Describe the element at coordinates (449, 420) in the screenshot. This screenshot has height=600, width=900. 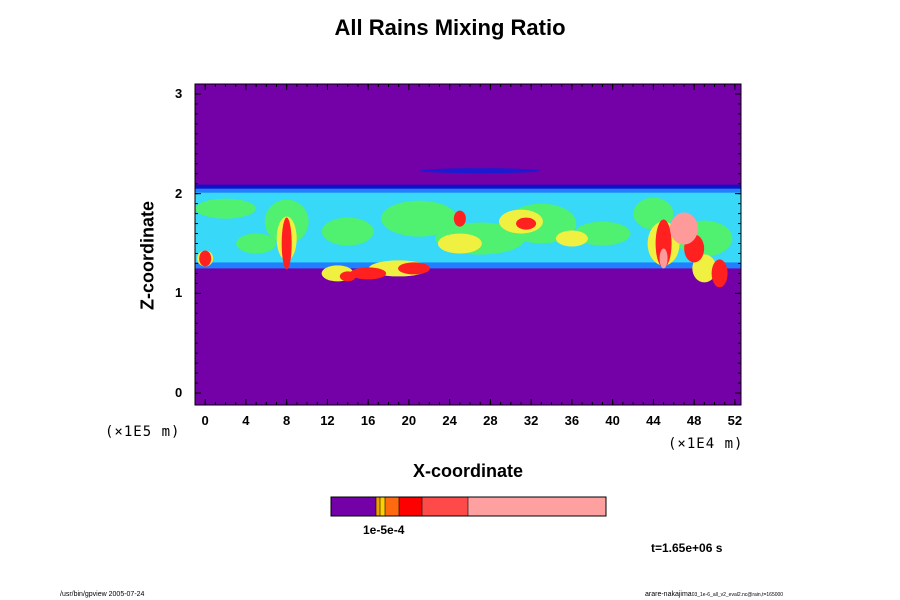
I see `x-tick-label: 24` at that location.